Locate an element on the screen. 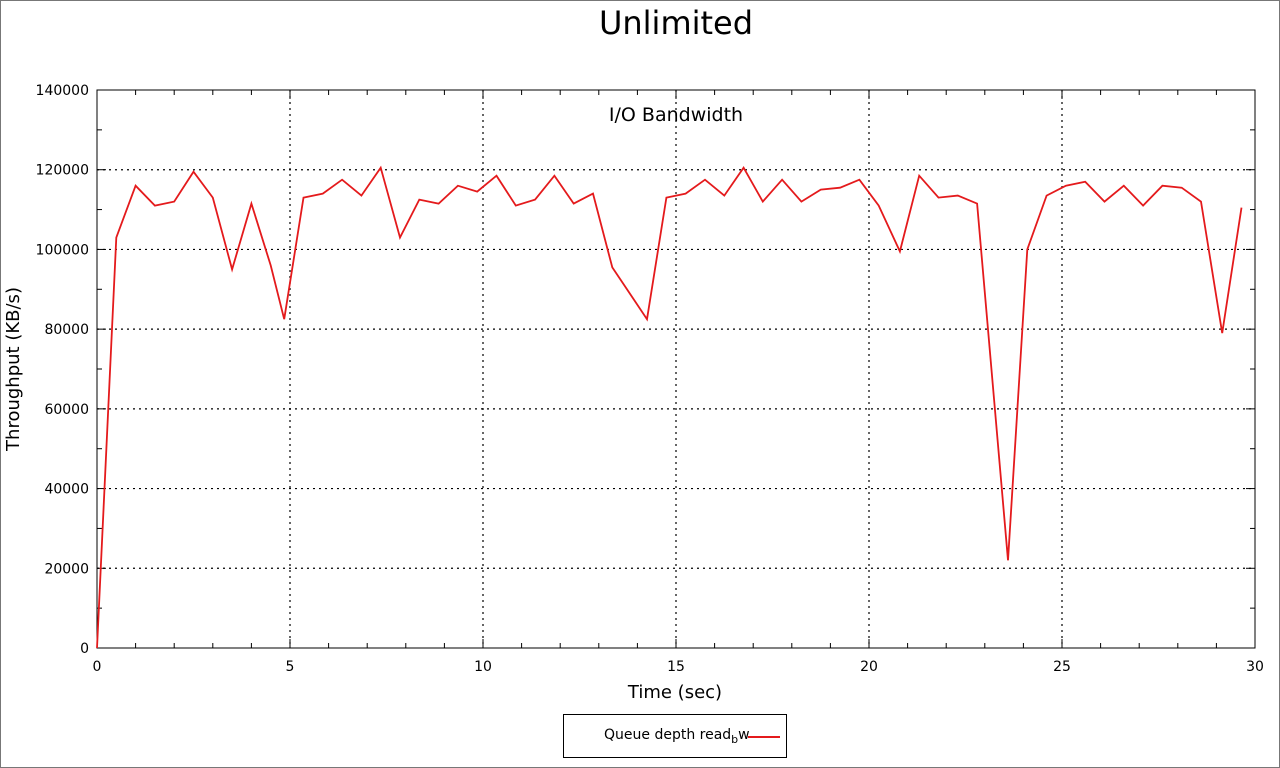  y-tick-label: 140000 is located at coordinates (62, 91).